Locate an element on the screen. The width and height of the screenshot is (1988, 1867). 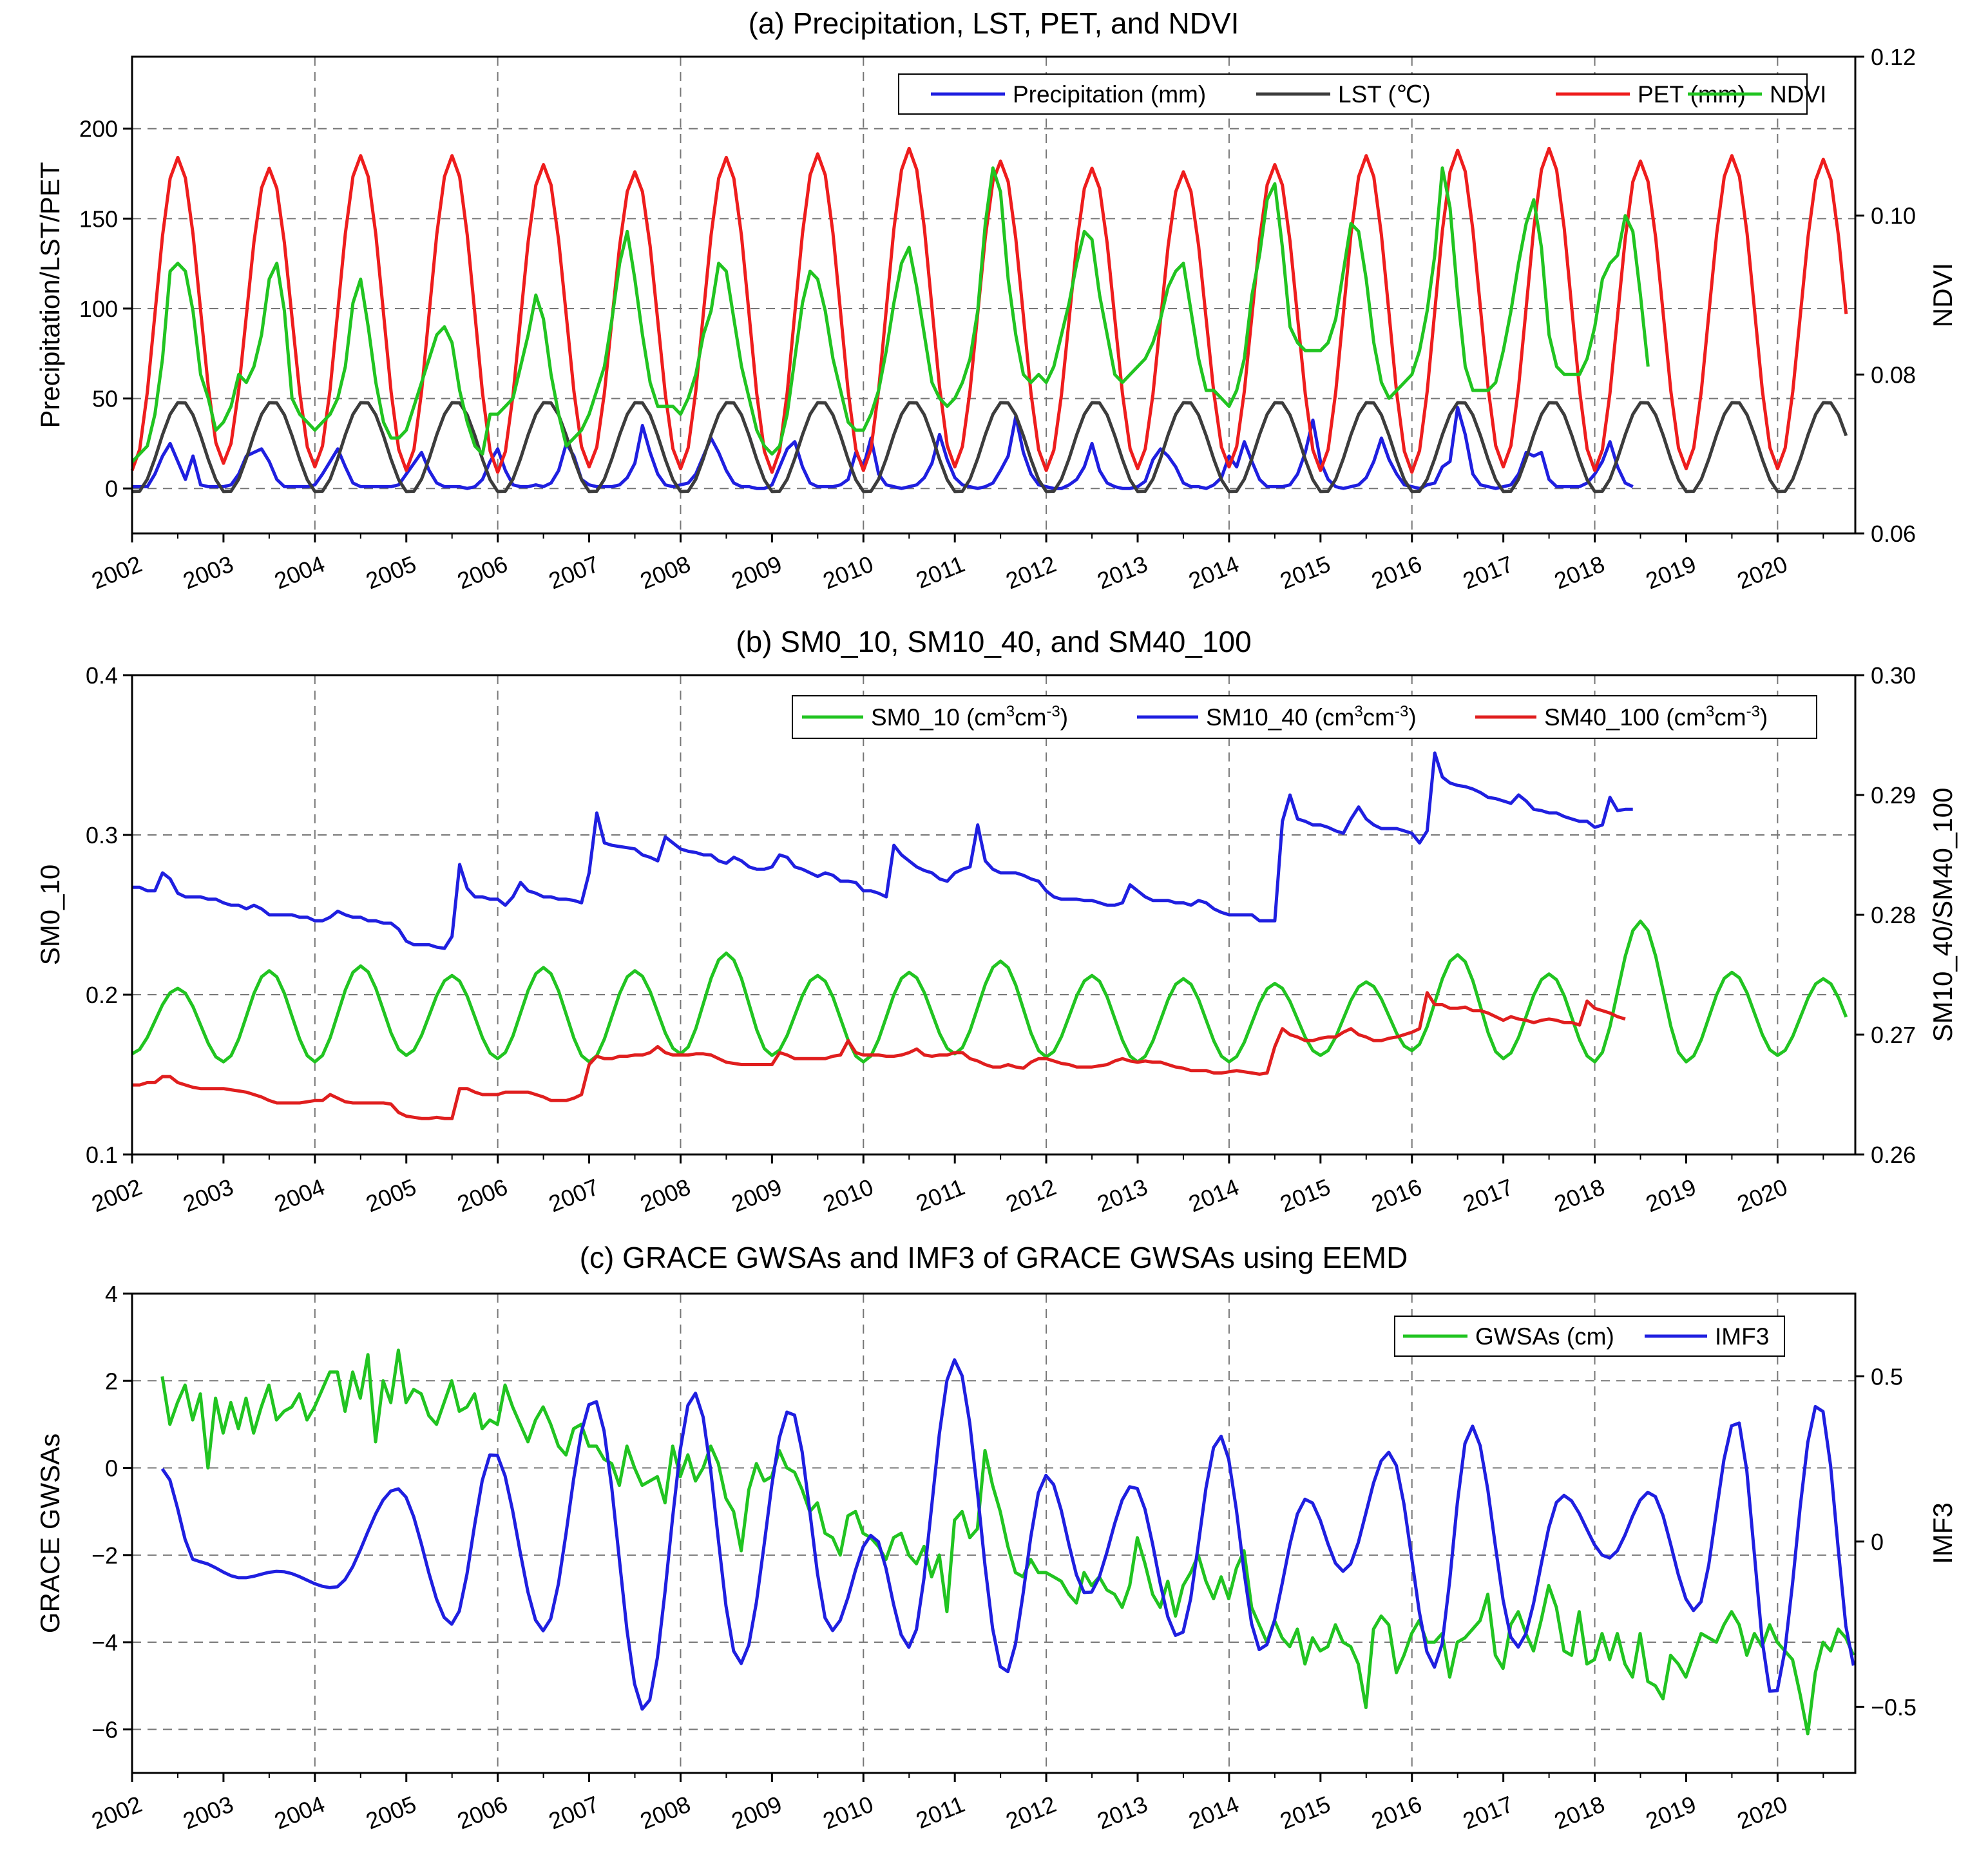
x-tick-label: 2005 is located at coordinates (391, 1195).